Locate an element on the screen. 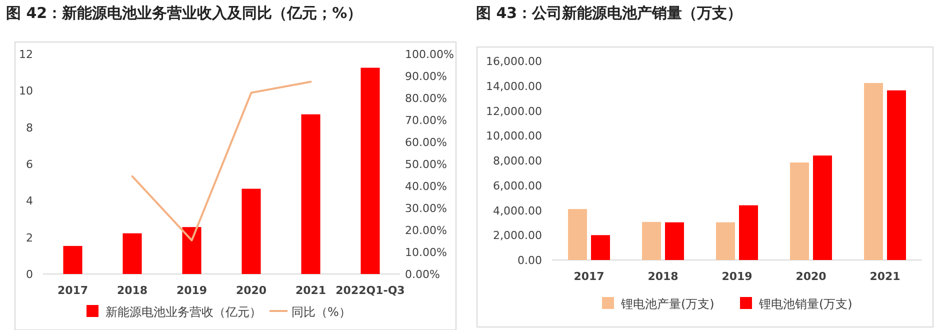 The height and width of the screenshot is (330, 944). legend-label: 同比（%） is located at coordinates (321, 312).